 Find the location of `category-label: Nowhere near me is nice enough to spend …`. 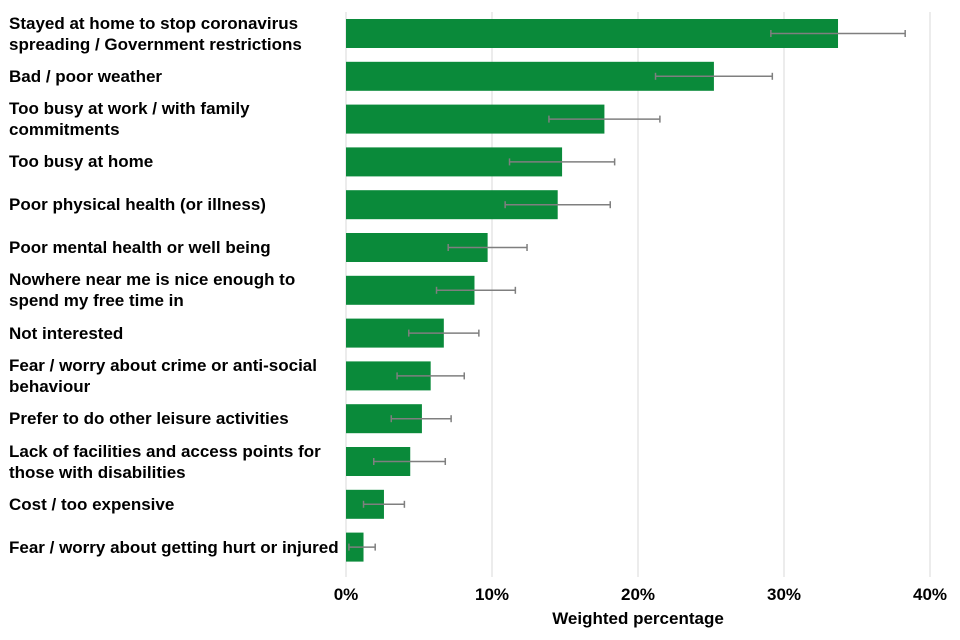

category-label: Nowhere near me is nice enough to spend … is located at coordinates (174, 290).